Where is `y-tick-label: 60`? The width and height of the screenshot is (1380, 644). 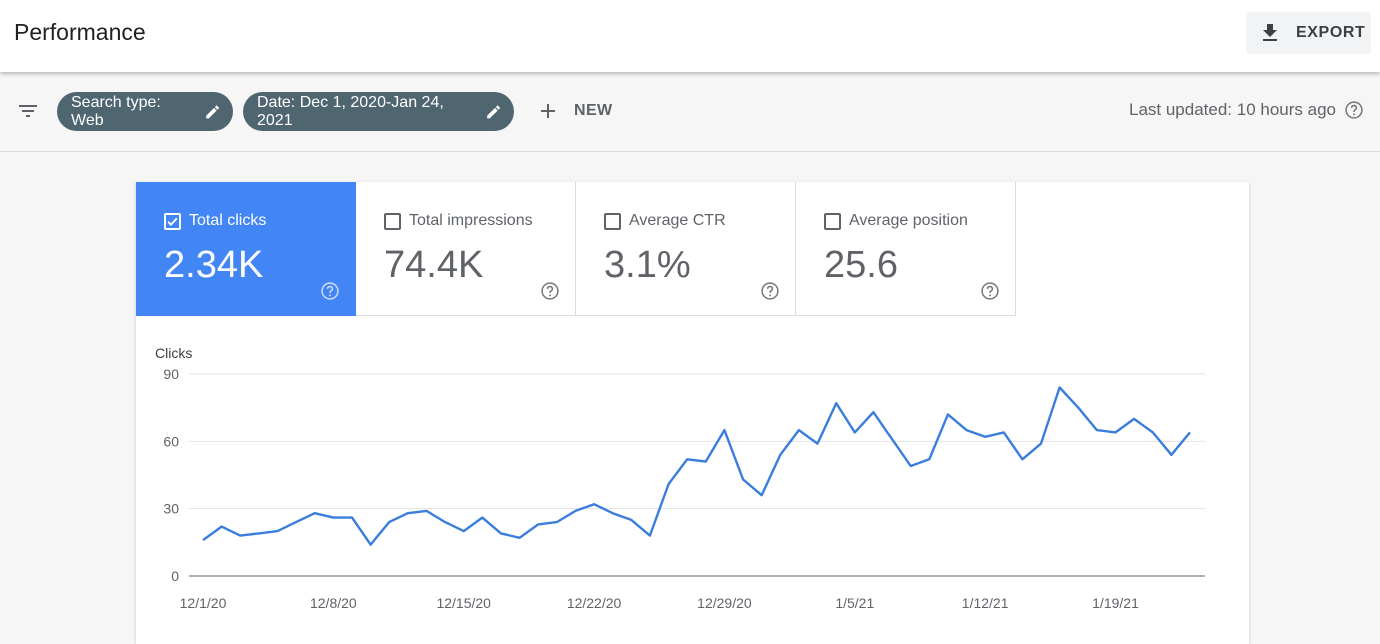 y-tick-label: 60 is located at coordinates (171, 441).